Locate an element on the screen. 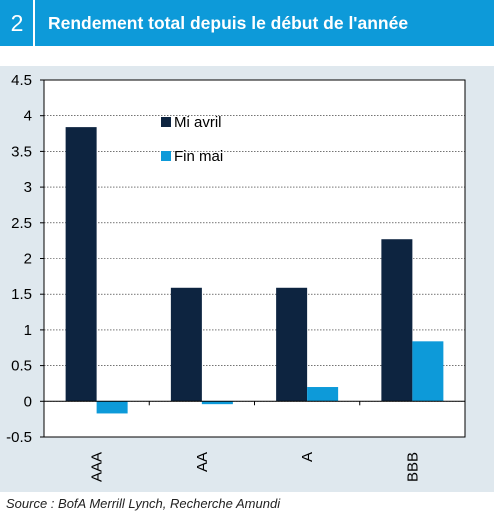 This screenshot has height=522, width=494. y-tick-label: 3.5 is located at coordinates (21, 151).